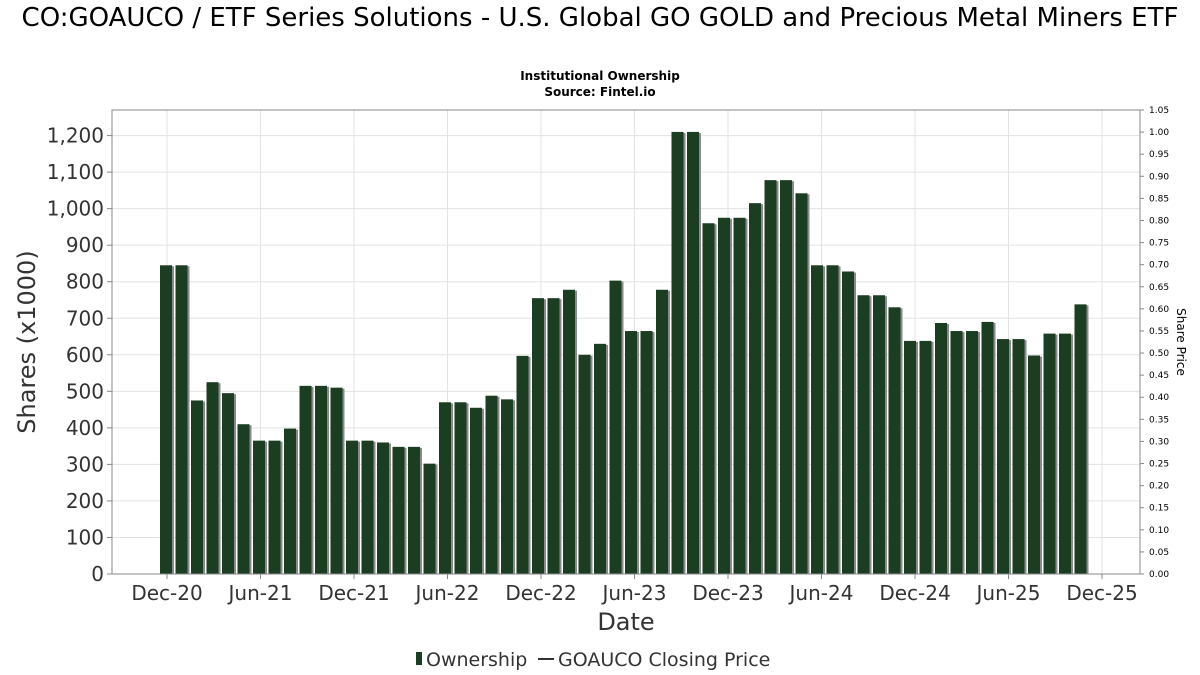 This screenshot has width=1200, height=675. Describe the element at coordinates (1159, 266) in the screenshot. I see `y2-tick-label: 0.70` at that location.